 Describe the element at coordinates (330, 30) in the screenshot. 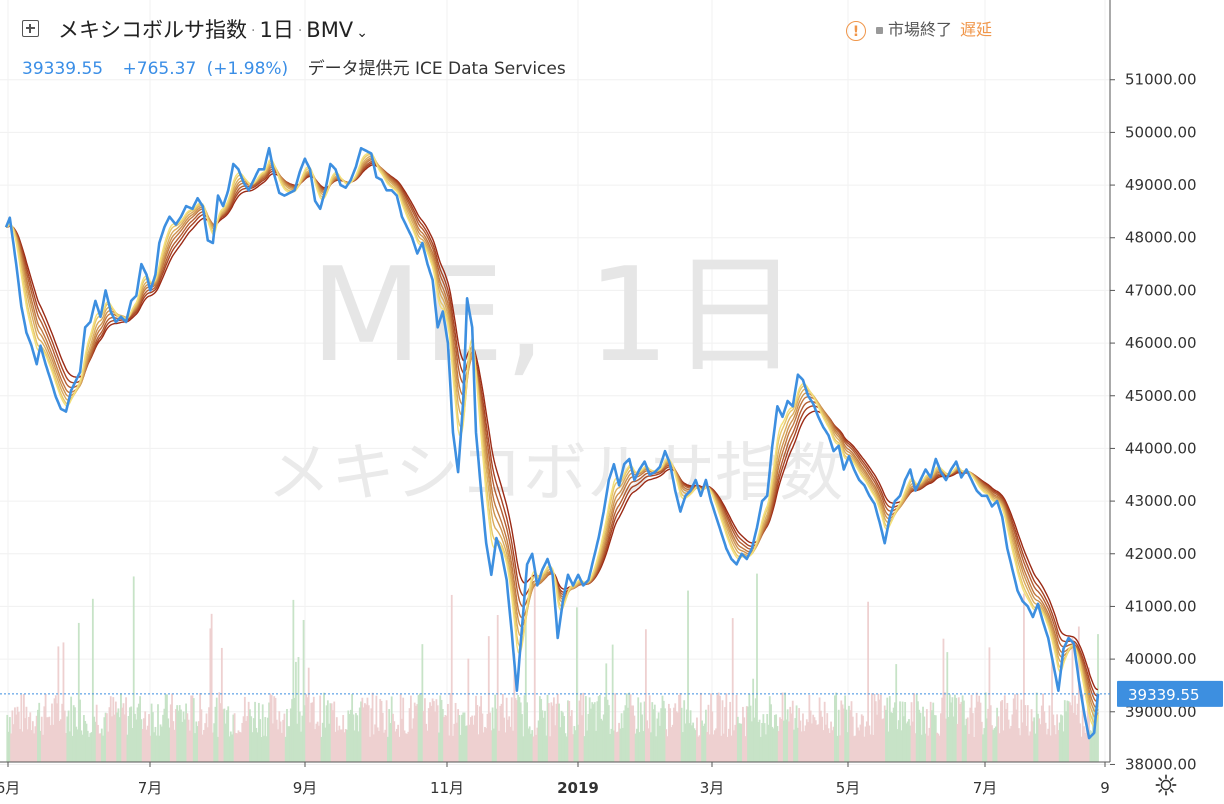

I see `exchange-label: BMV` at that location.